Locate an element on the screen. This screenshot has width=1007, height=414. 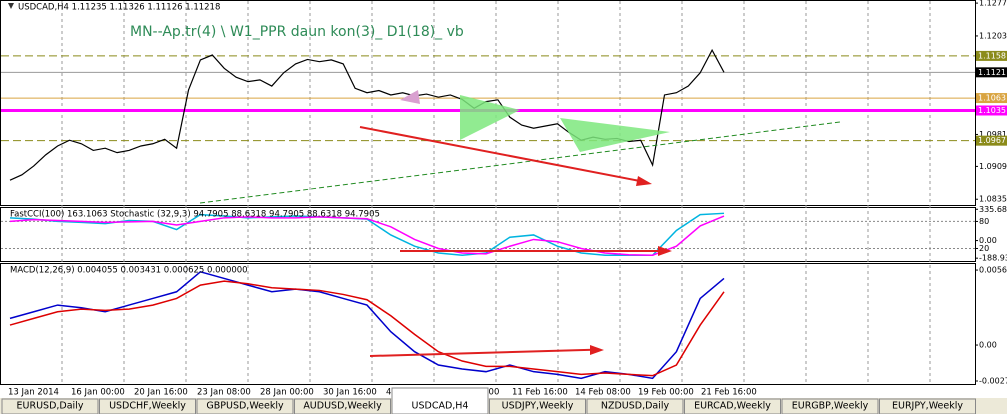
tab-label: GBPUSD,Weekly is located at coordinates (245, 406).